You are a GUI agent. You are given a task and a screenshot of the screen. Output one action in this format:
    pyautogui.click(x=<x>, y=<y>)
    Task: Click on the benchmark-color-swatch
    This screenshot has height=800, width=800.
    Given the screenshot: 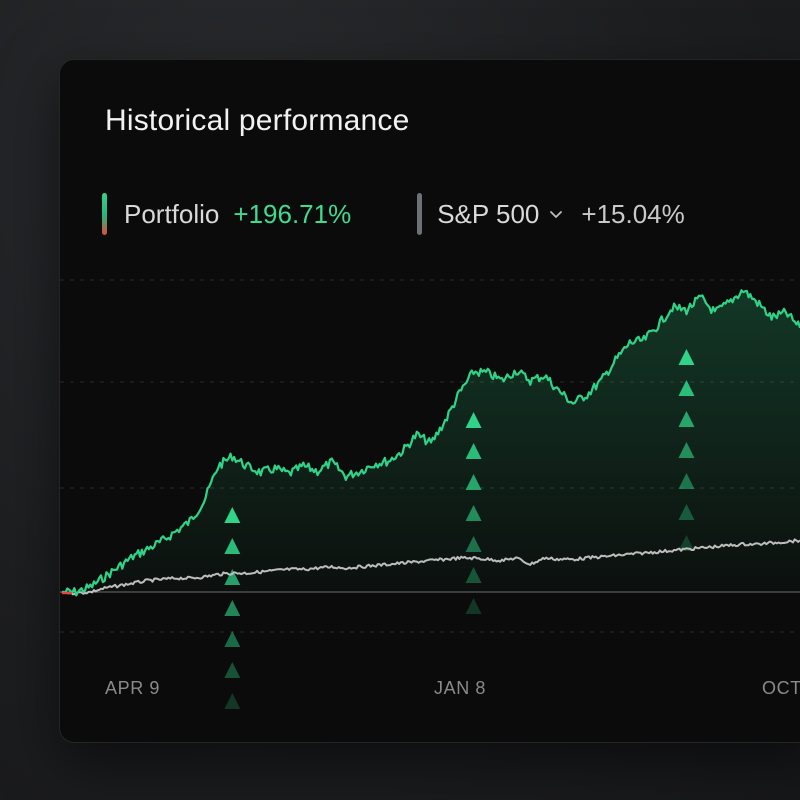 What is the action you would take?
    pyautogui.click(x=420, y=214)
    